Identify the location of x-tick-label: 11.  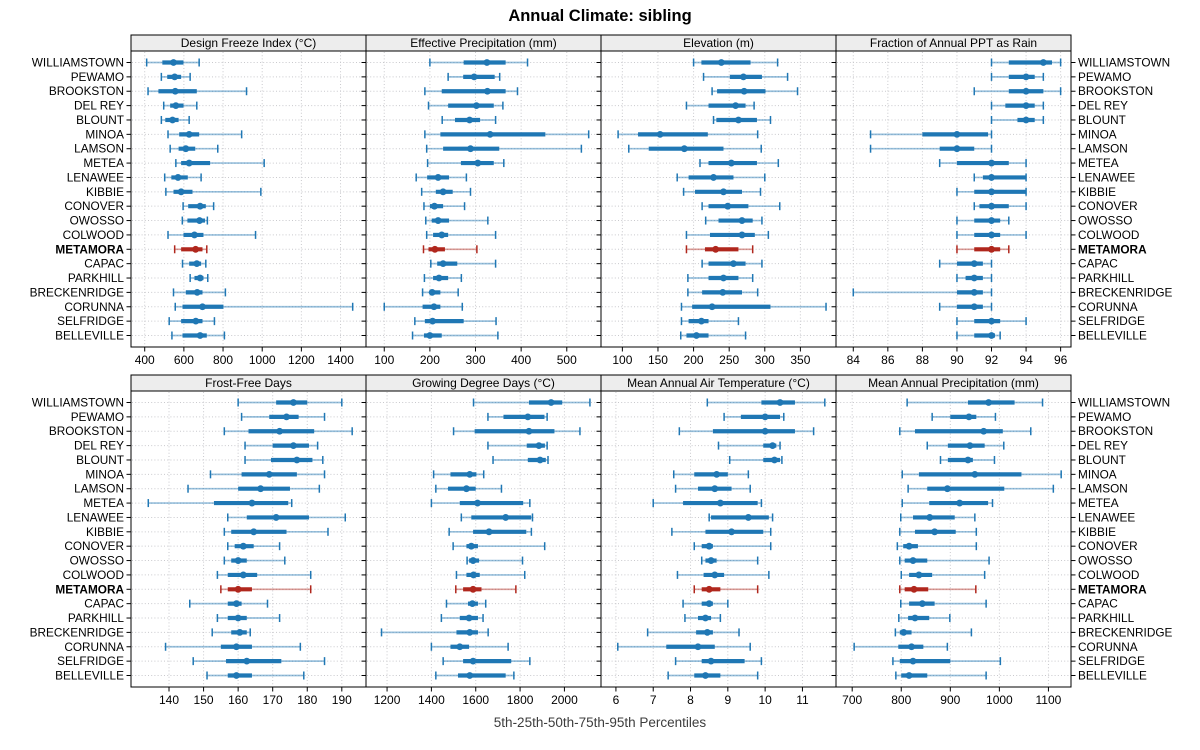
(802, 700).